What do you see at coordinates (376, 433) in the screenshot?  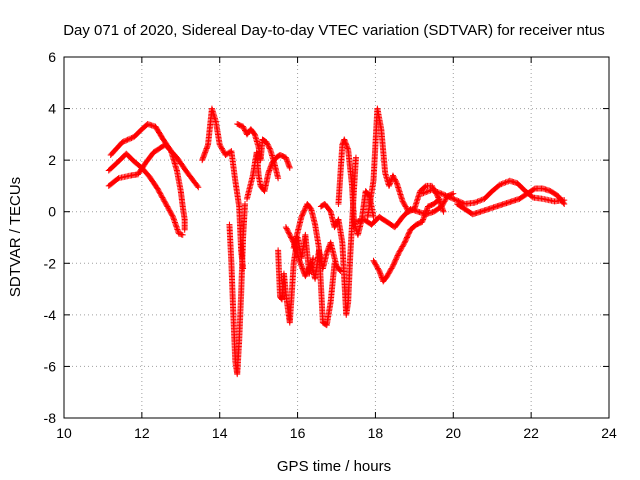 I see `x-tick-label: 18` at bounding box center [376, 433].